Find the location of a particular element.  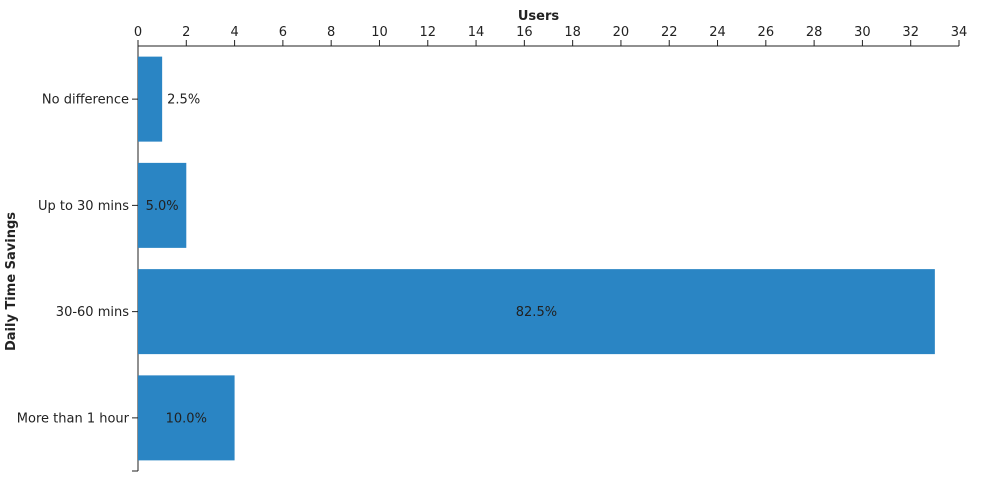

bar-30-60-mins is located at coordinates (536, 312).